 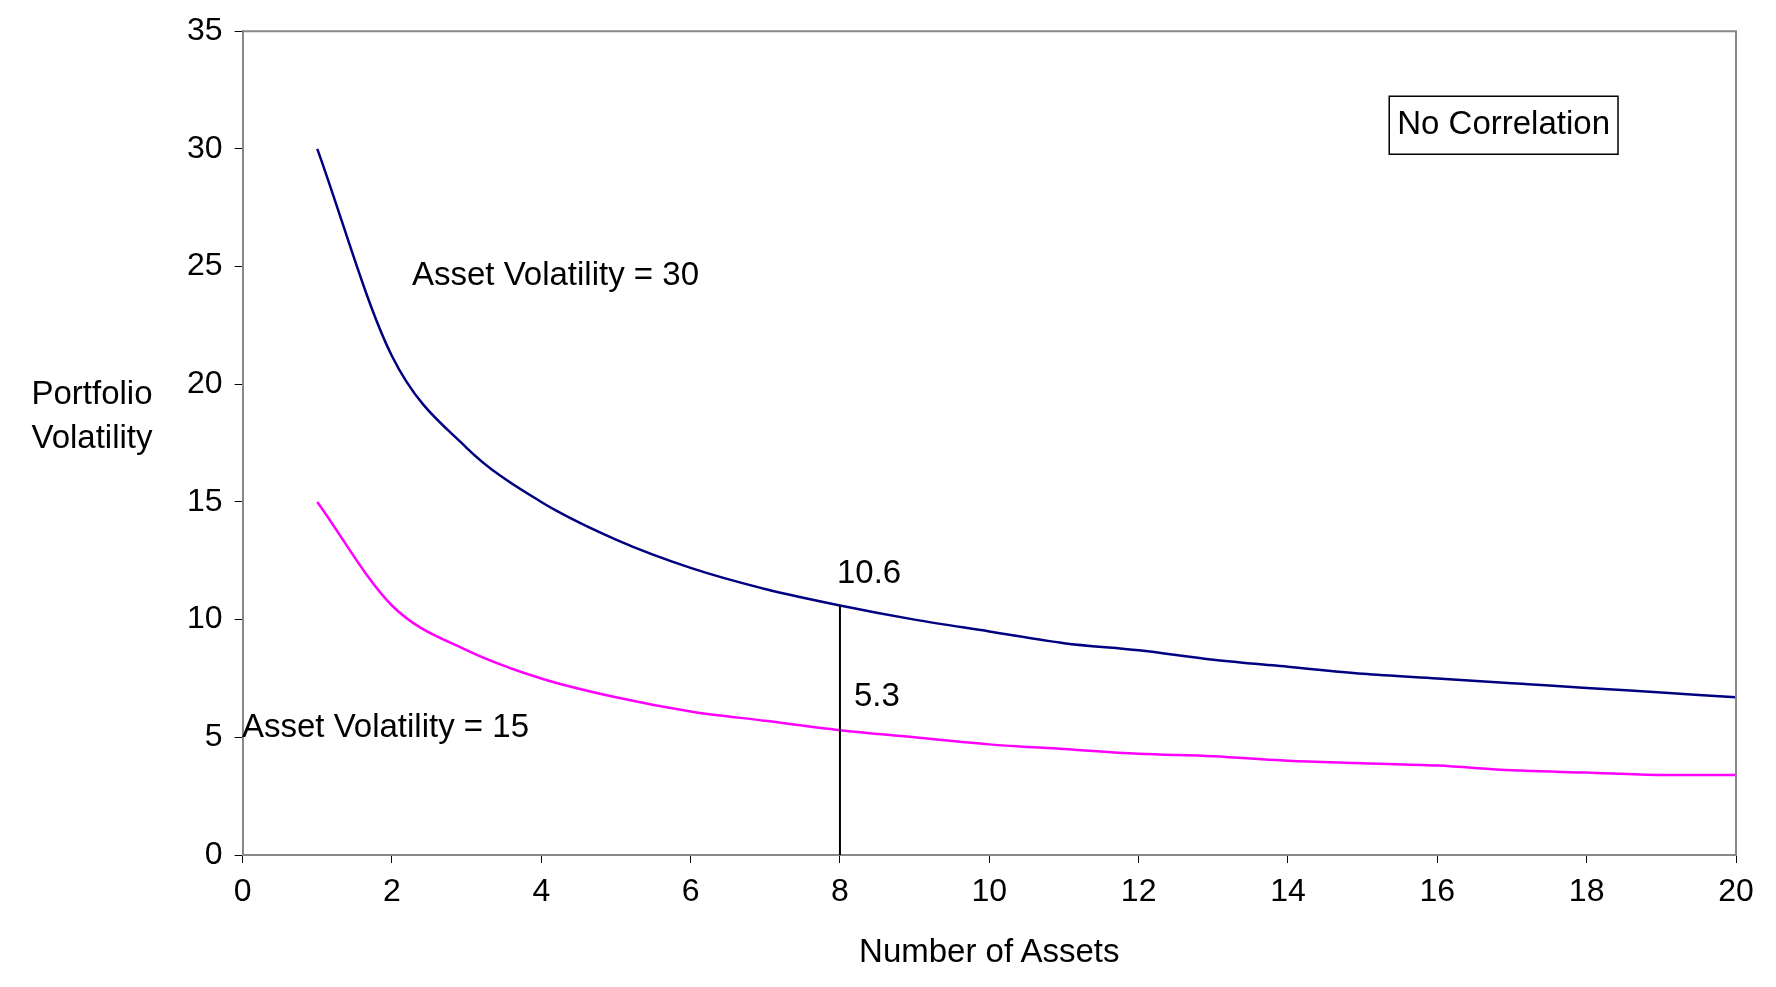 I want to click on annotation: 5.3, so click(x=876, y=695).